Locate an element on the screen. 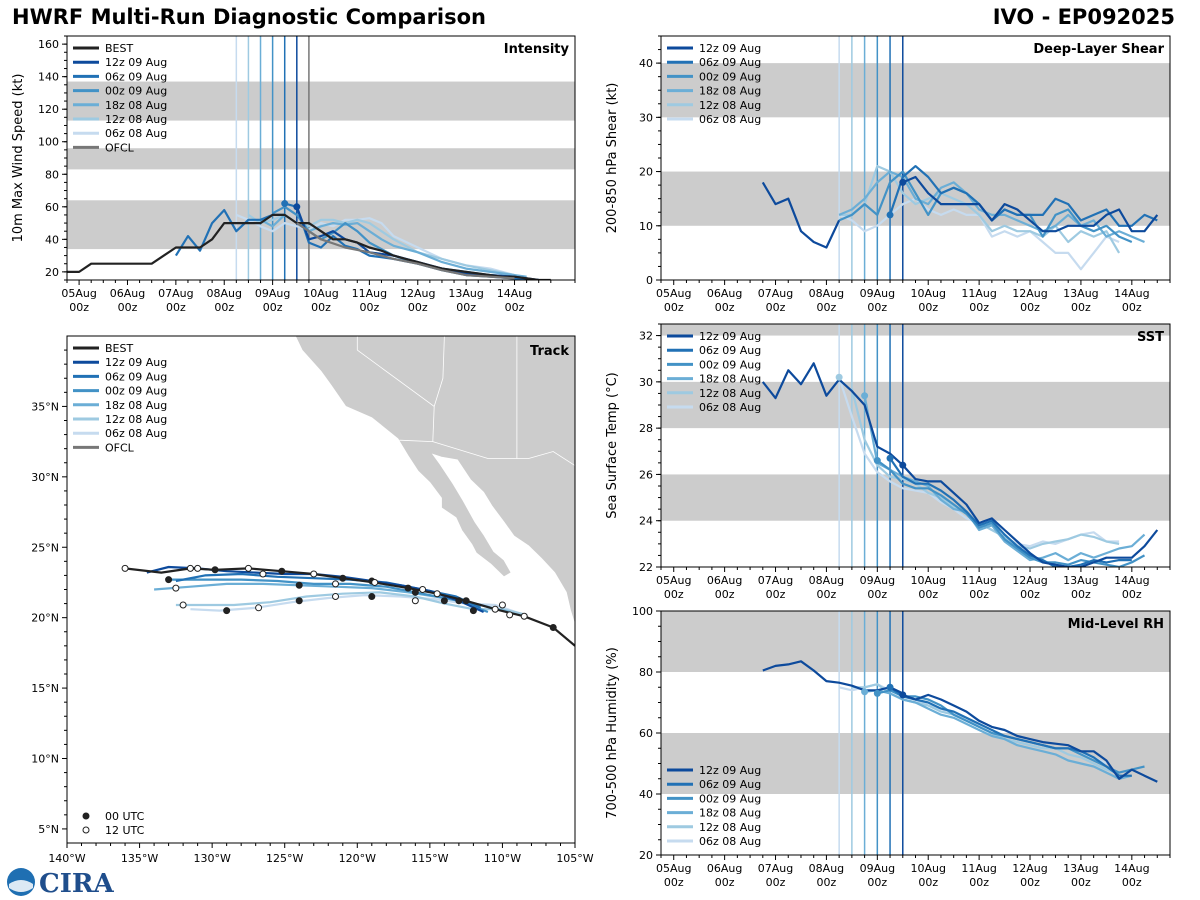 The image size is (1200, 900). track-ytick-label: 25°N is located at coordinates (45, 547).